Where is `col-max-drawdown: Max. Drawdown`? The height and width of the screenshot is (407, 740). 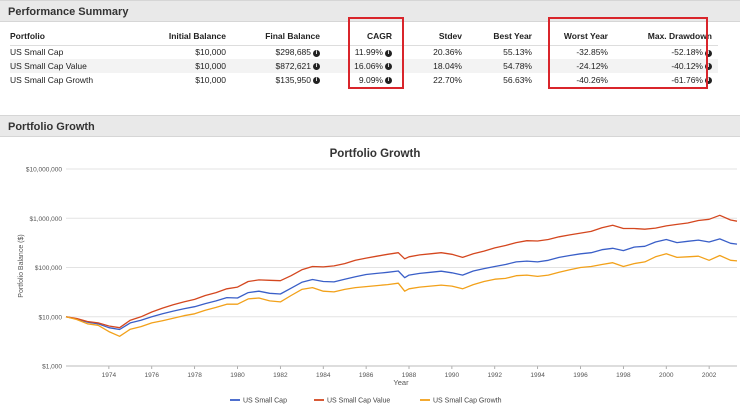
col-max-drawdown: Max. Drawdown is located at coordinates (666, 37).